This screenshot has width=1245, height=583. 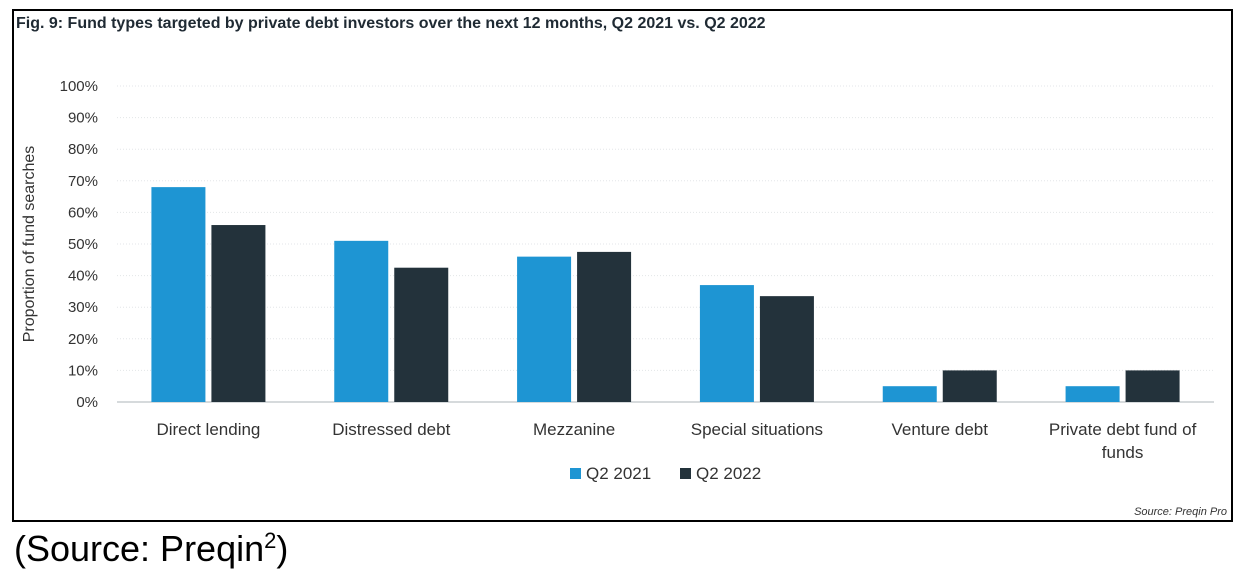 What do you see at coordinates (83, 370) in the screenshot?
I see `y-tick-label: 10%` at bounding box center [83, 370].